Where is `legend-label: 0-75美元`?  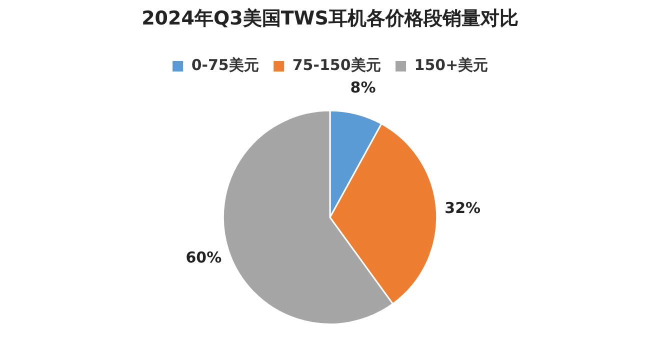 legend-label: 0-75美元 is located at coordinates (225, 65).